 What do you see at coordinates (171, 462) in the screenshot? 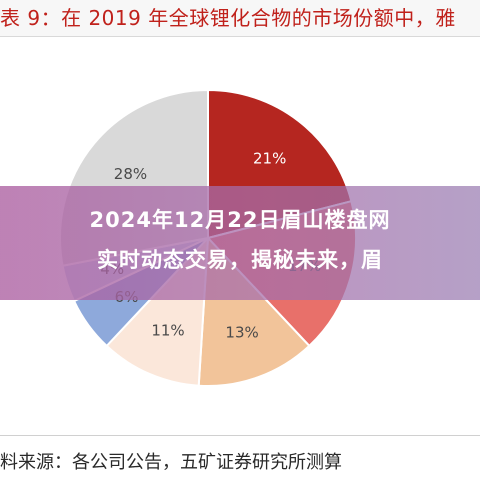
I see `source-note: 料来源：各公司公告，五矿证券研究所测算` at bounding box center [171, 462].